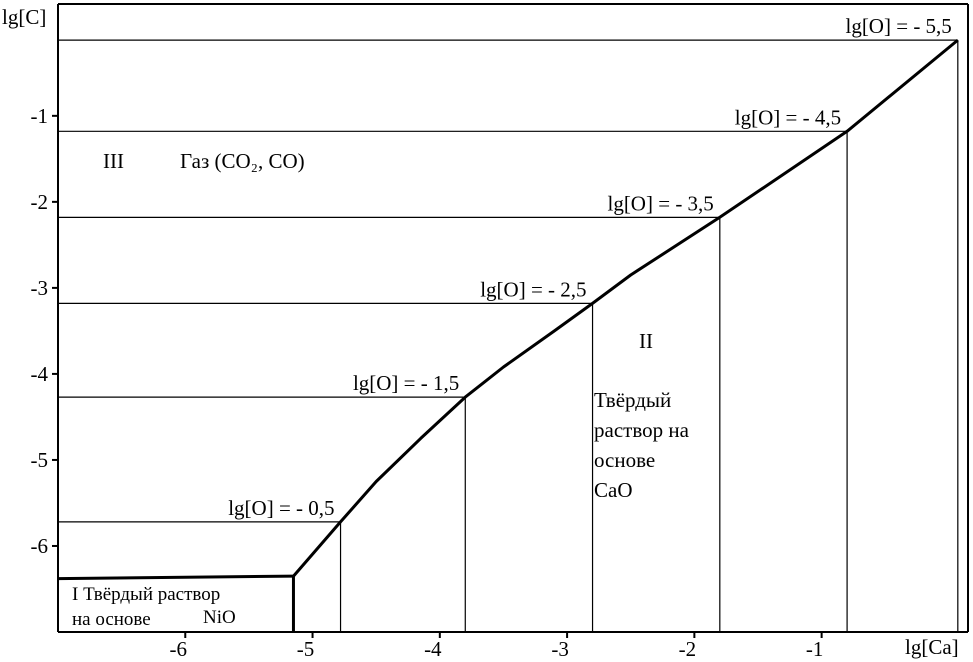 The width and height of the screenshot is (973, 662). What do you see at coordinates (111, 619) in the screenshot?
I see `region-i-label-line2: на основе` at bounding box center [111, 619].